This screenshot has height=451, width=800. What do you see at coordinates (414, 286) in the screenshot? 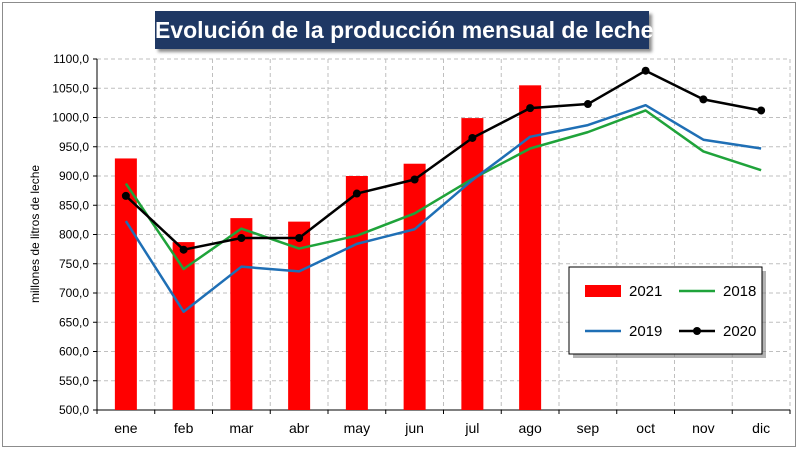
I see `bar-2021-jun` at bounding box center [414, 286].